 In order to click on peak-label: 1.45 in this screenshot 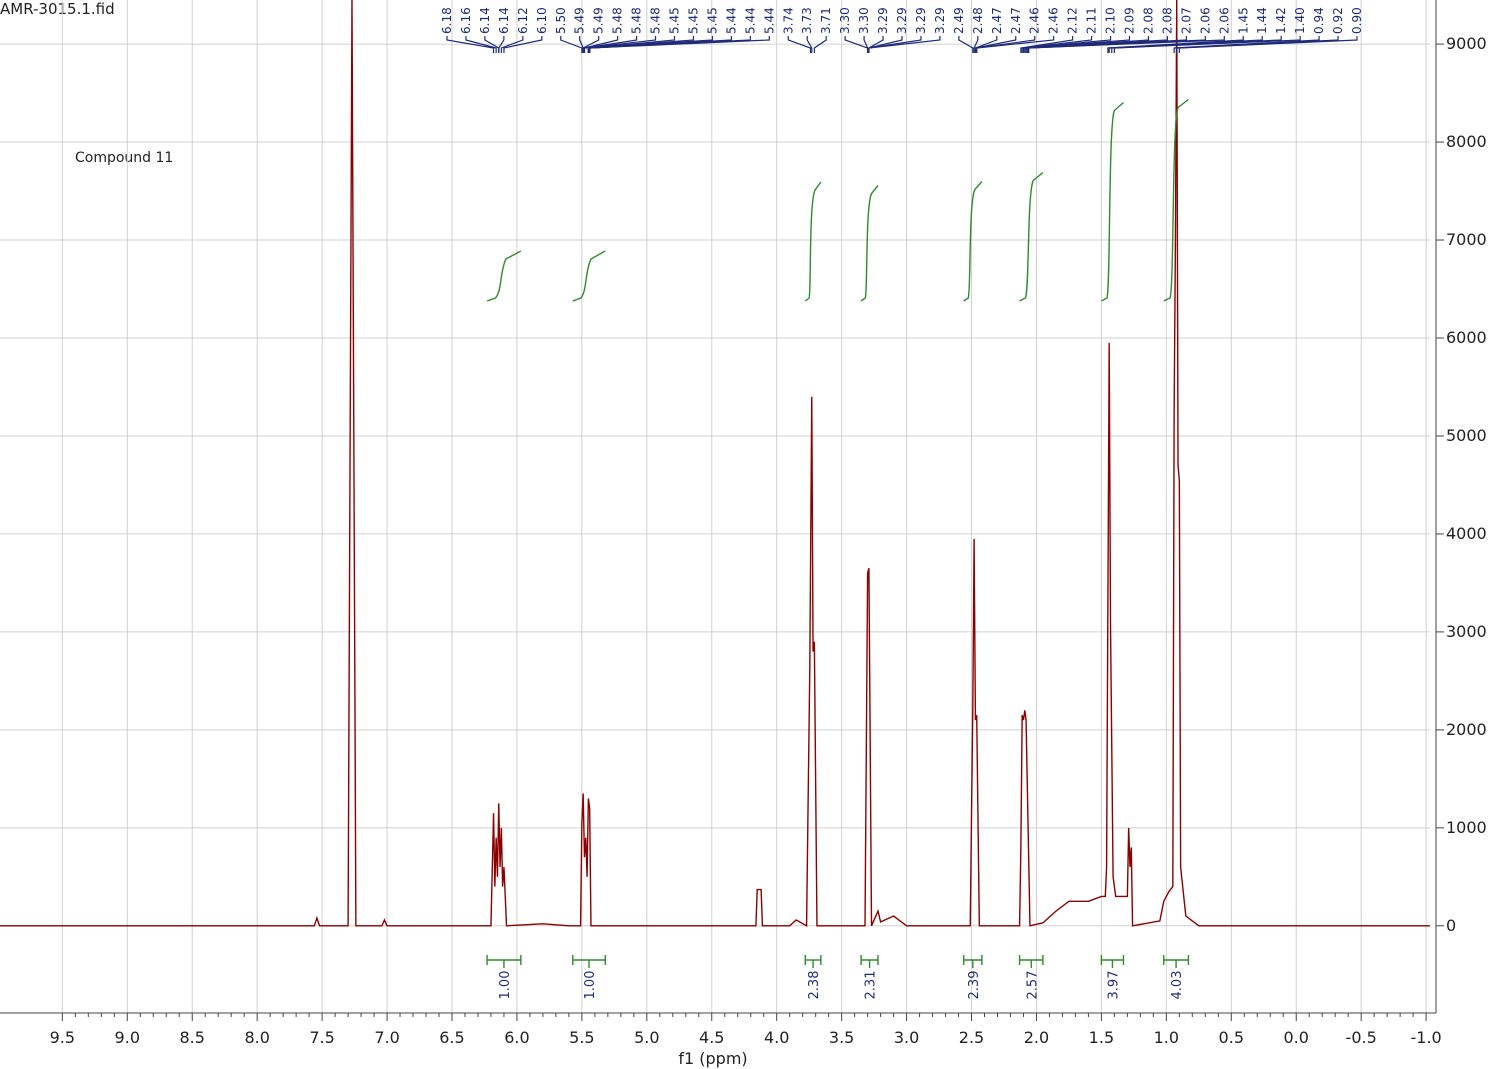, I will do `click(1243, 20)`.